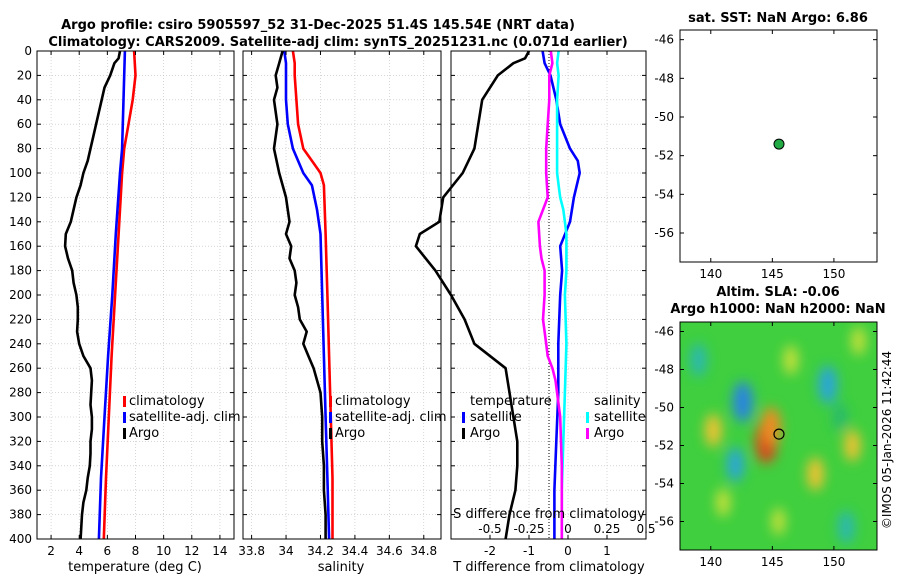 Image resolution: width=900 pixels, height=580 pixels. What do you see at coordinates (135, 567) in the screenshot?
I see `temperature-xlabel: temperature (deg C)` at bounding box center [135, 567].